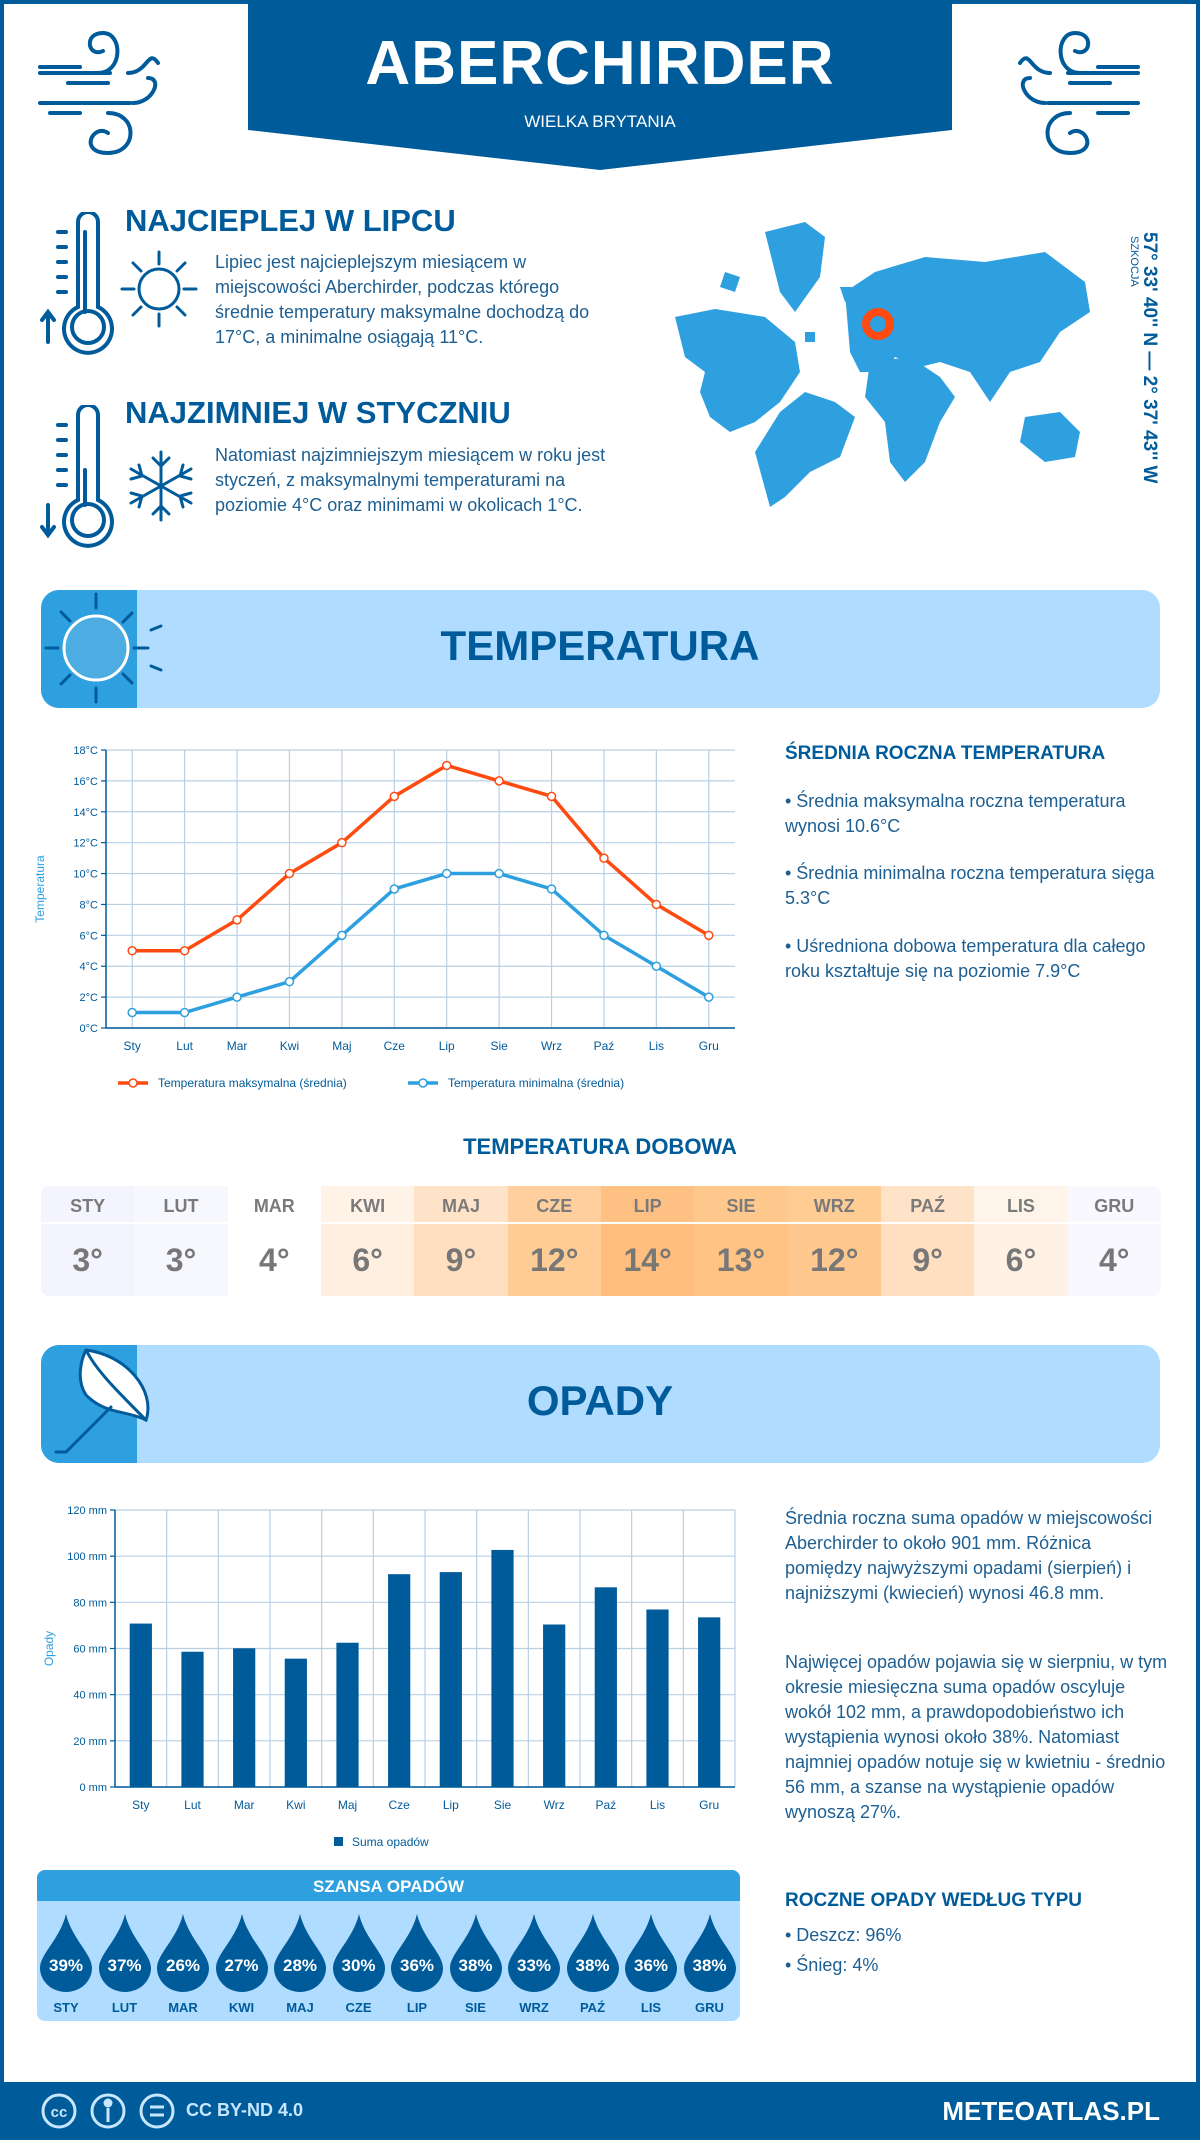 The image size is (1200, 2140). What do you see at coordinates (651, 1965) in the screenshot?
I see `chance-value: 36%` at bounding box center [651, 1965].